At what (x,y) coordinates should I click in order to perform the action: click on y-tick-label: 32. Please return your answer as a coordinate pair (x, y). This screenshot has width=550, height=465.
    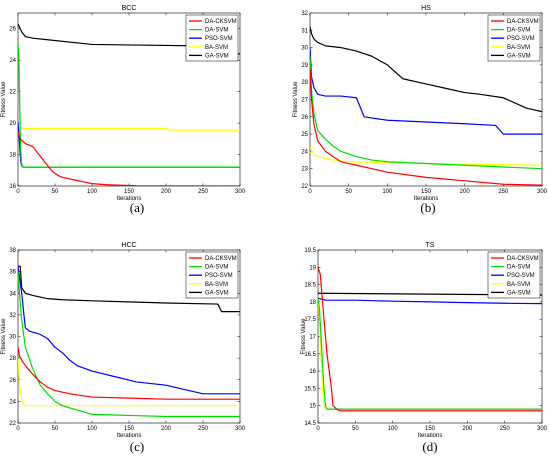
    Looking at the image, I should click on (12, 316).